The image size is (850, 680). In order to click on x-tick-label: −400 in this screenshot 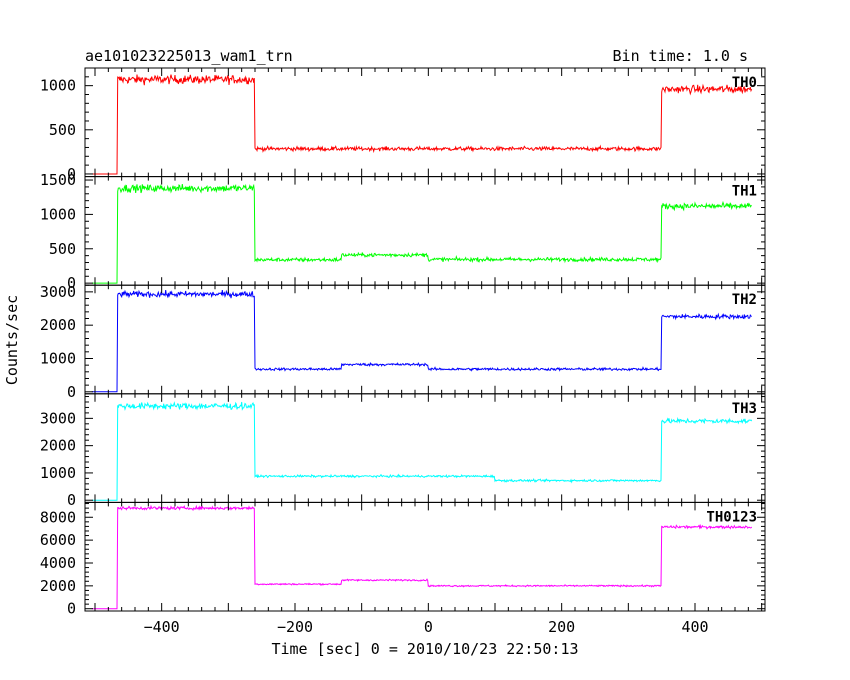, I will do `click(162, 627)`.